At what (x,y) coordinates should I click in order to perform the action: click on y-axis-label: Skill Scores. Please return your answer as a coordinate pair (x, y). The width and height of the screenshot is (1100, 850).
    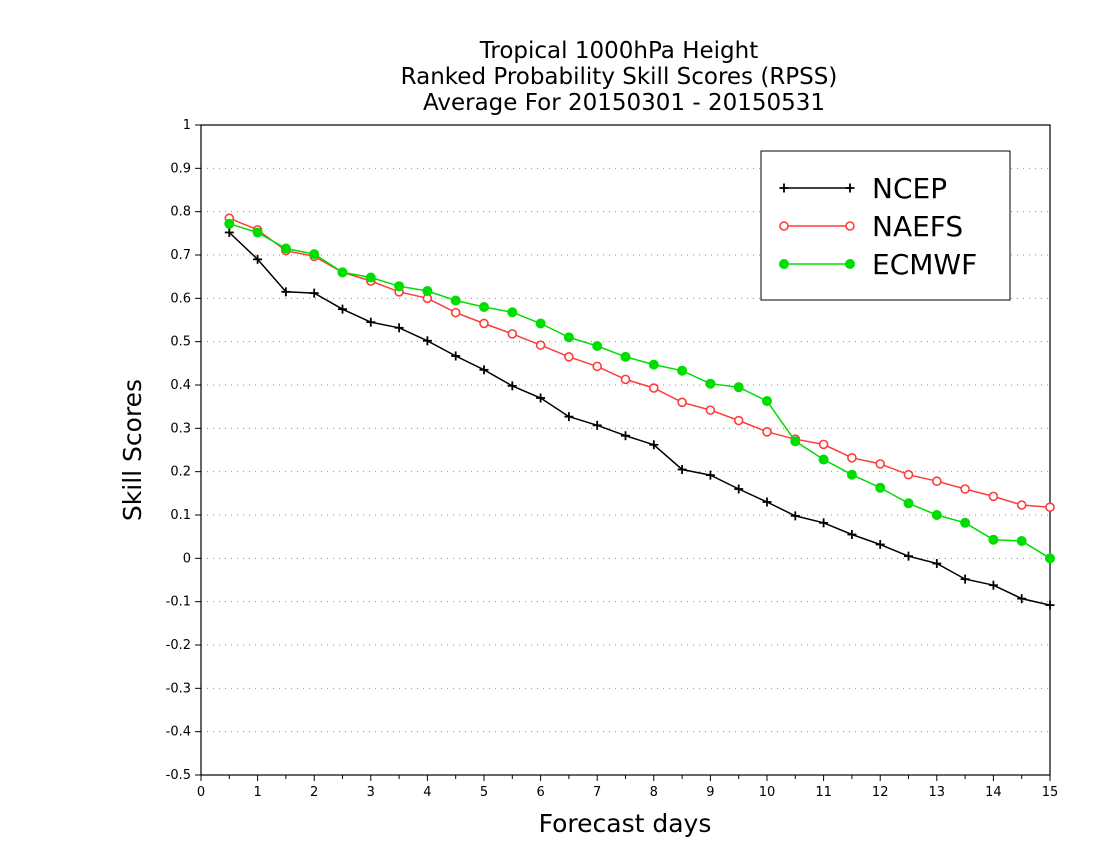
    Looking at the image, I should click on (132, 450).